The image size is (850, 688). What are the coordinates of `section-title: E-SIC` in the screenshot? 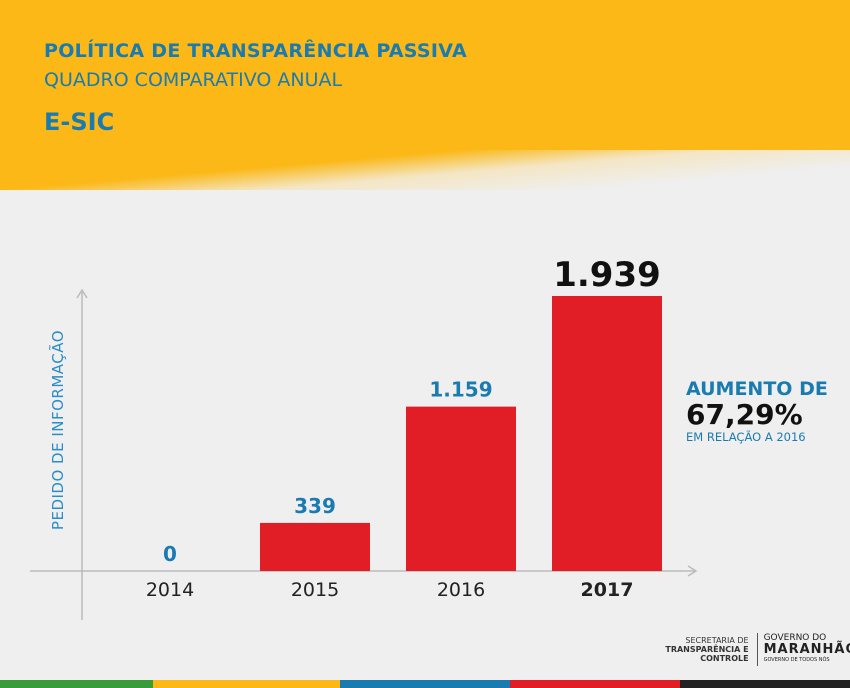 It's located at (79, 122).